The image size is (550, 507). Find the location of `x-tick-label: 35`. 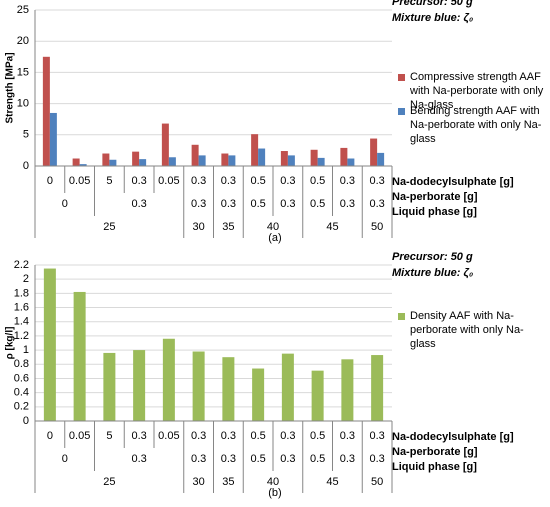

x-tick-label: 35 is located at coordinates (228, 227).